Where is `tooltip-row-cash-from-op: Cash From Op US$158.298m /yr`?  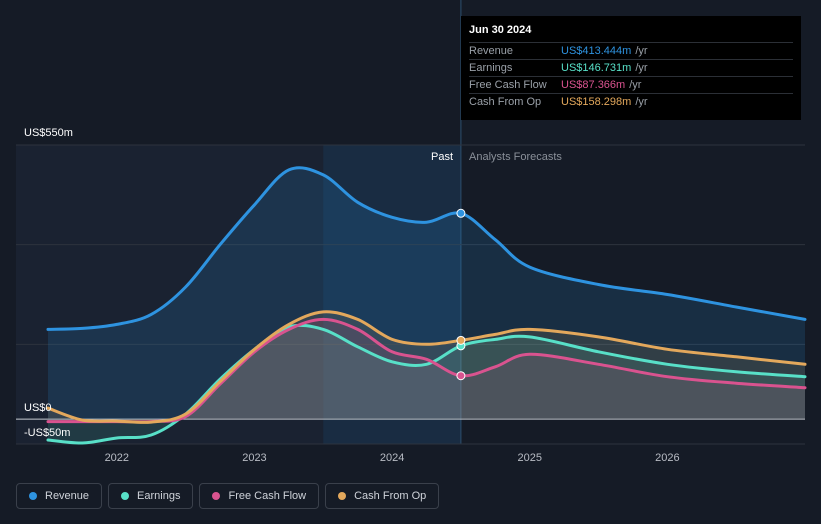 tooltip-row-cash-from-op: Cash From Op US$158.298m /yr is located at coordinates (631, 101).